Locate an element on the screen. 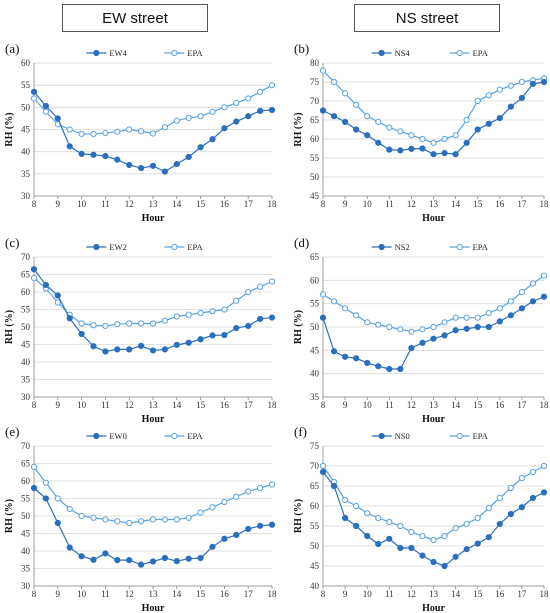 This screenshot has width=550, height=613. panel-label: (b) is located at coordinates (301, 48).